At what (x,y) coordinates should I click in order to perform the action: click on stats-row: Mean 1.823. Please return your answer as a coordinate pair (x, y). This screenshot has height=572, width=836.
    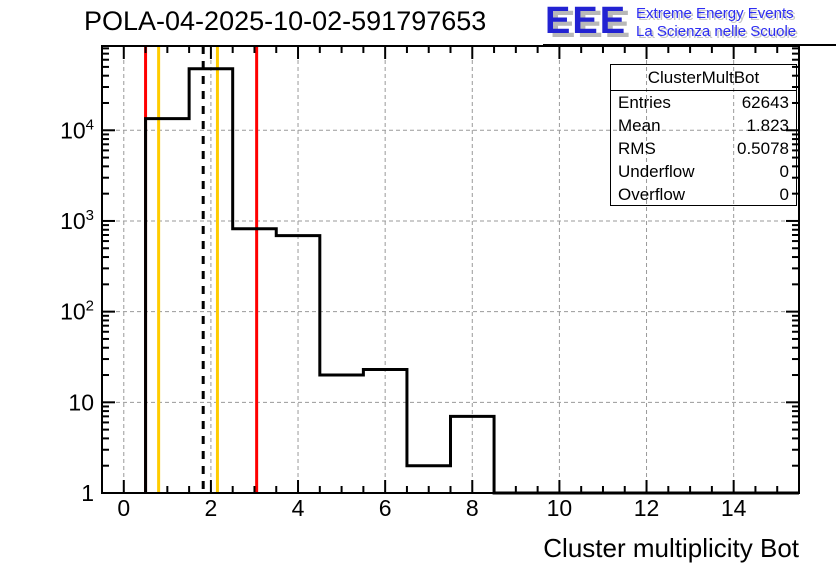
    Looking at the image, I should click on (703, 125).